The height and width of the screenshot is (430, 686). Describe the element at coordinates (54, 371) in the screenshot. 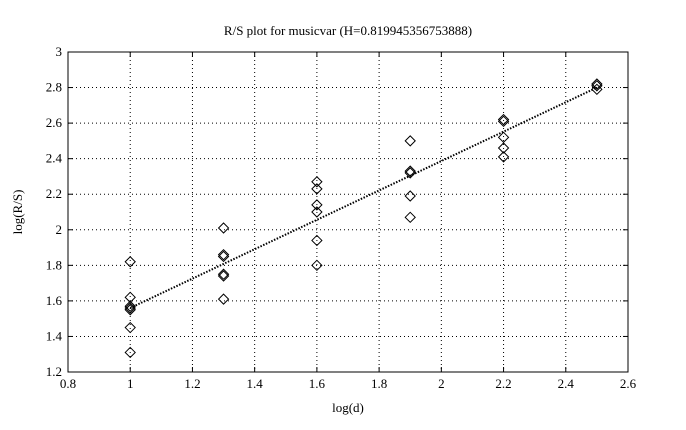

I see `y-tick-label: 1.2` at that location.